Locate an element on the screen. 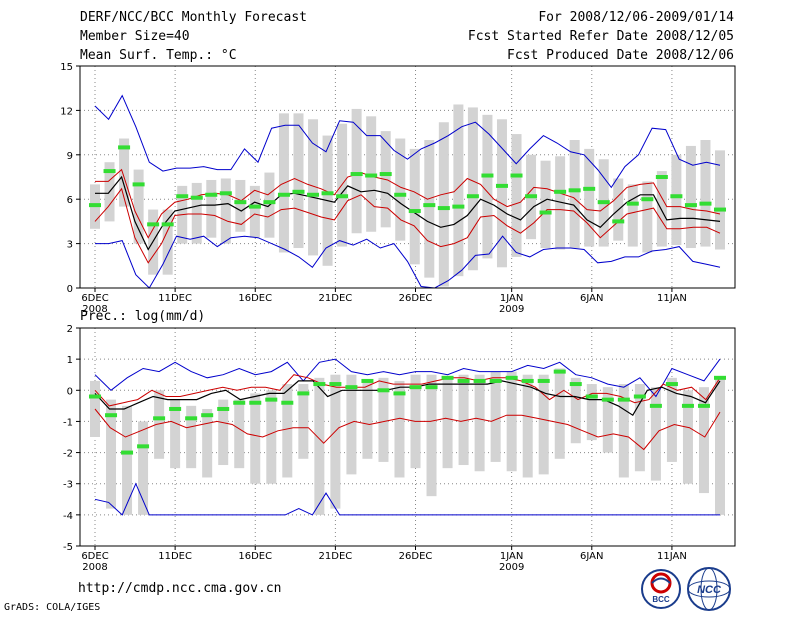  precip-xtick-label: 21DEC is located at coordinates (336, 556).